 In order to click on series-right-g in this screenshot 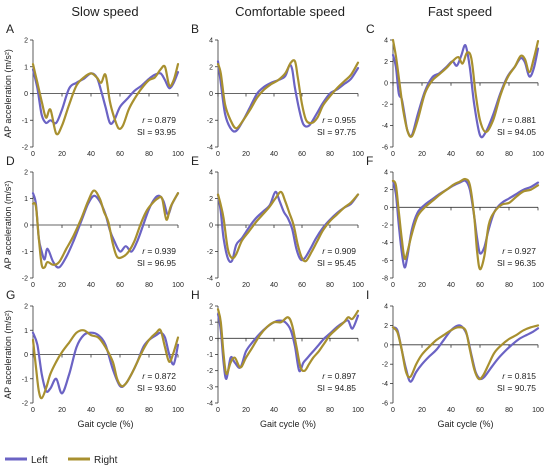, I will do `click(105, 364)`.